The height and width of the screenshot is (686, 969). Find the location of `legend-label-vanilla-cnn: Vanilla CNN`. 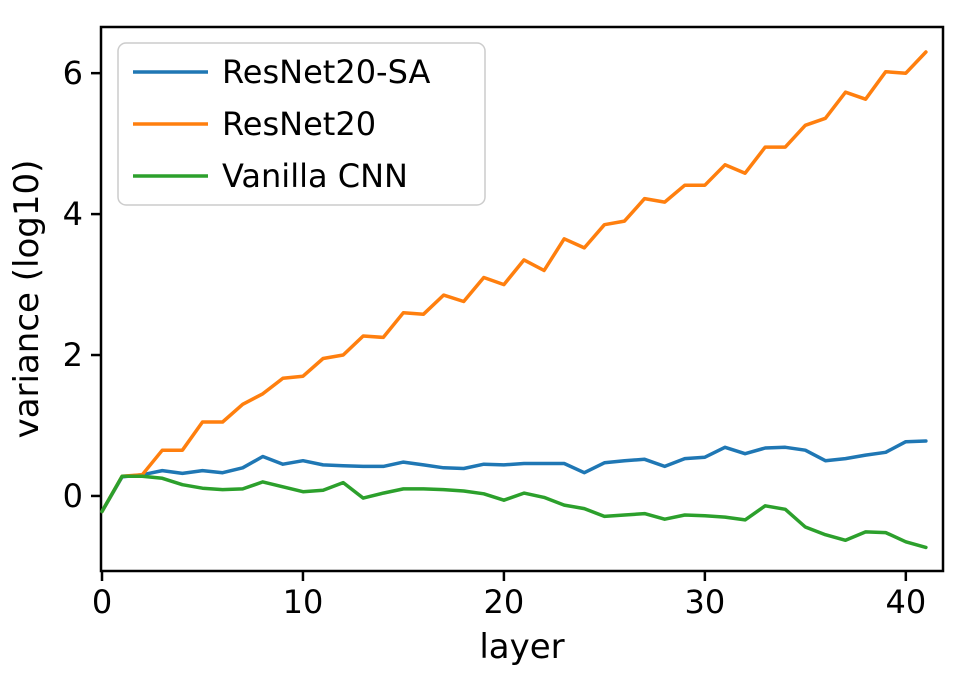

legend-label-vanilla-cnn: Vanilla CNN is located at coordinates (315, 176).